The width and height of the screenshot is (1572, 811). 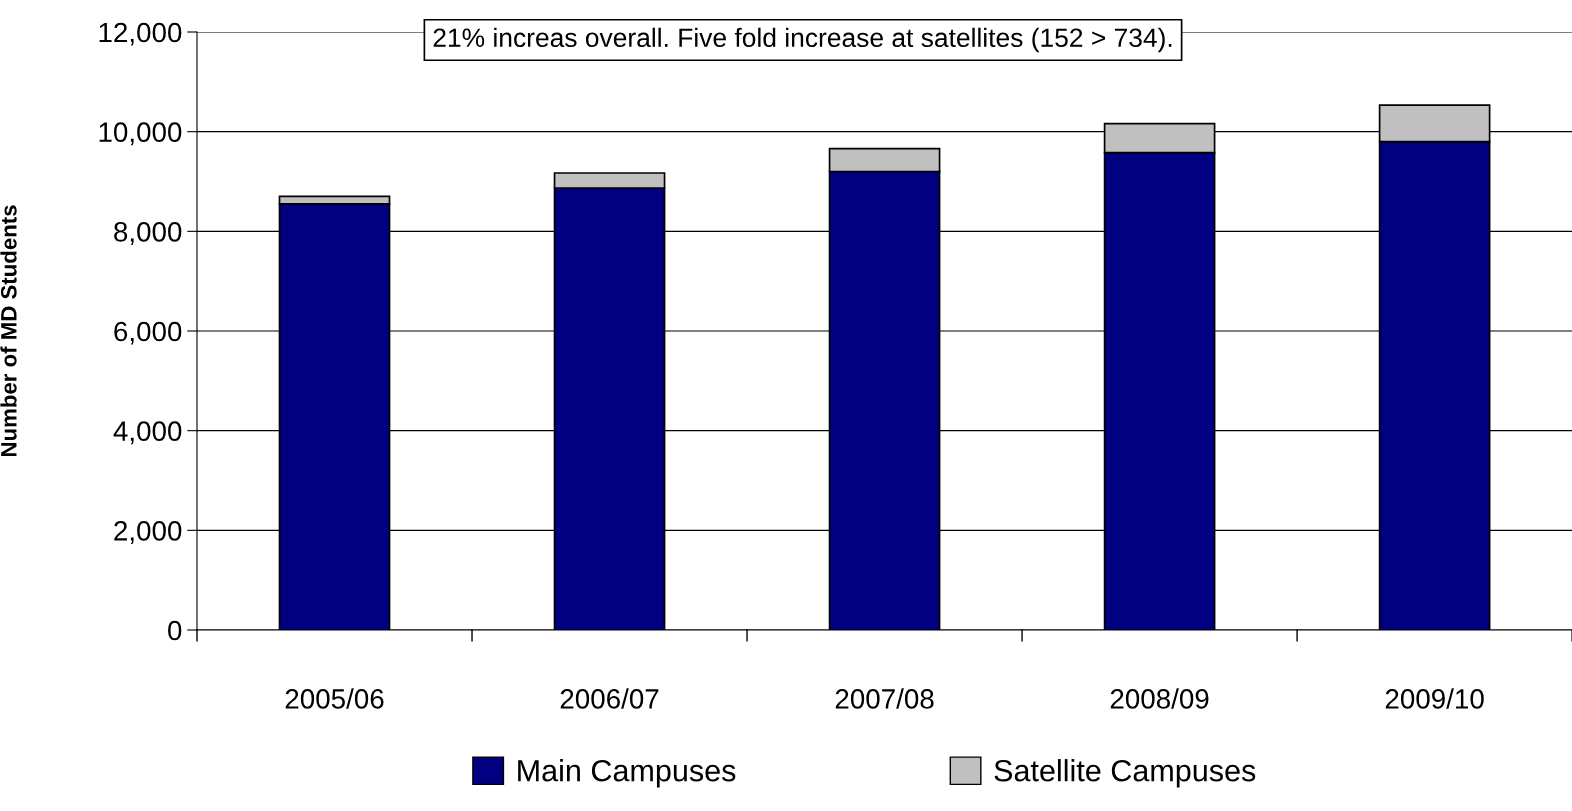 What do you see at coordinates (8, 331) in the screenshot?
I see `y-axis-title: Number of MD Students` at bounding box center [8, 331].